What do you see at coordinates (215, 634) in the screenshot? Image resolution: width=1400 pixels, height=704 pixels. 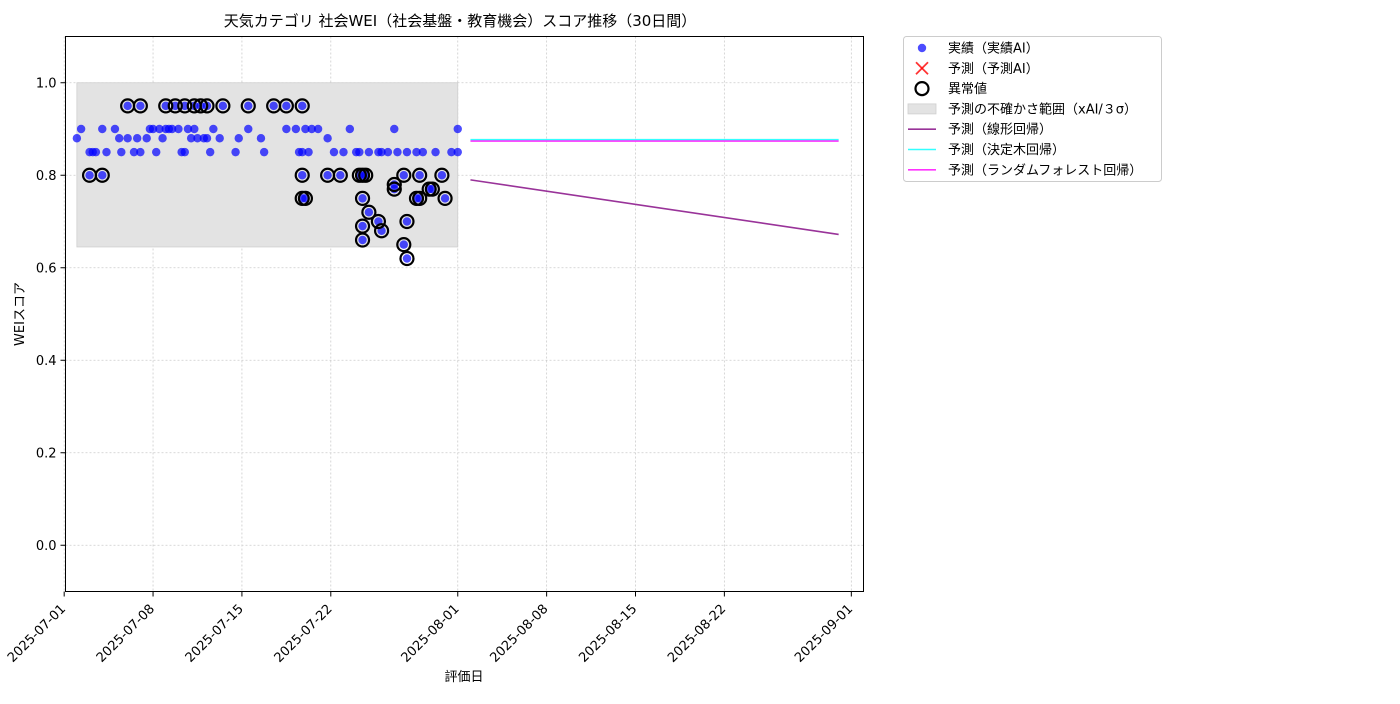 I see `x-tick-label: 2025-07-15` at bounding box center [215, 634].